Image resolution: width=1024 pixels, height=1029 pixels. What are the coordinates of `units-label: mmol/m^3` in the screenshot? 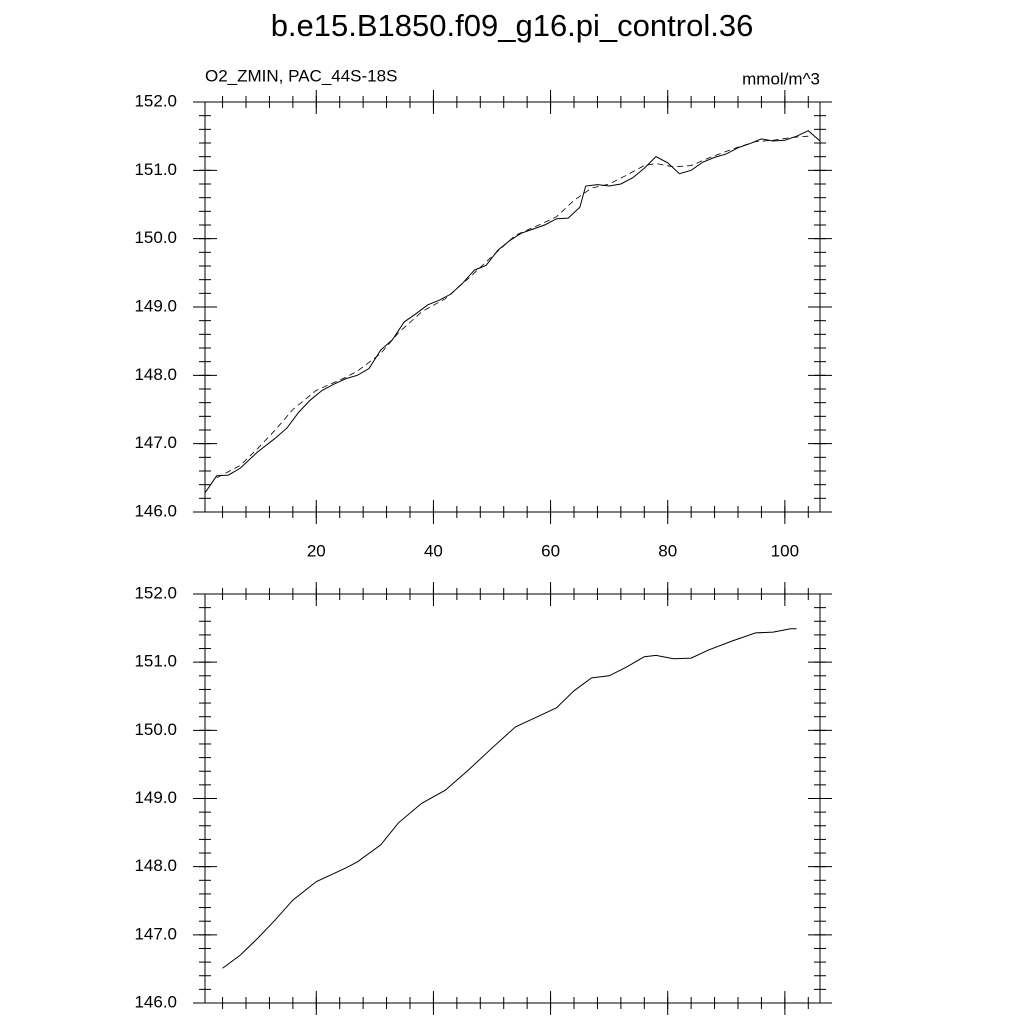 It's located at (781, 78).